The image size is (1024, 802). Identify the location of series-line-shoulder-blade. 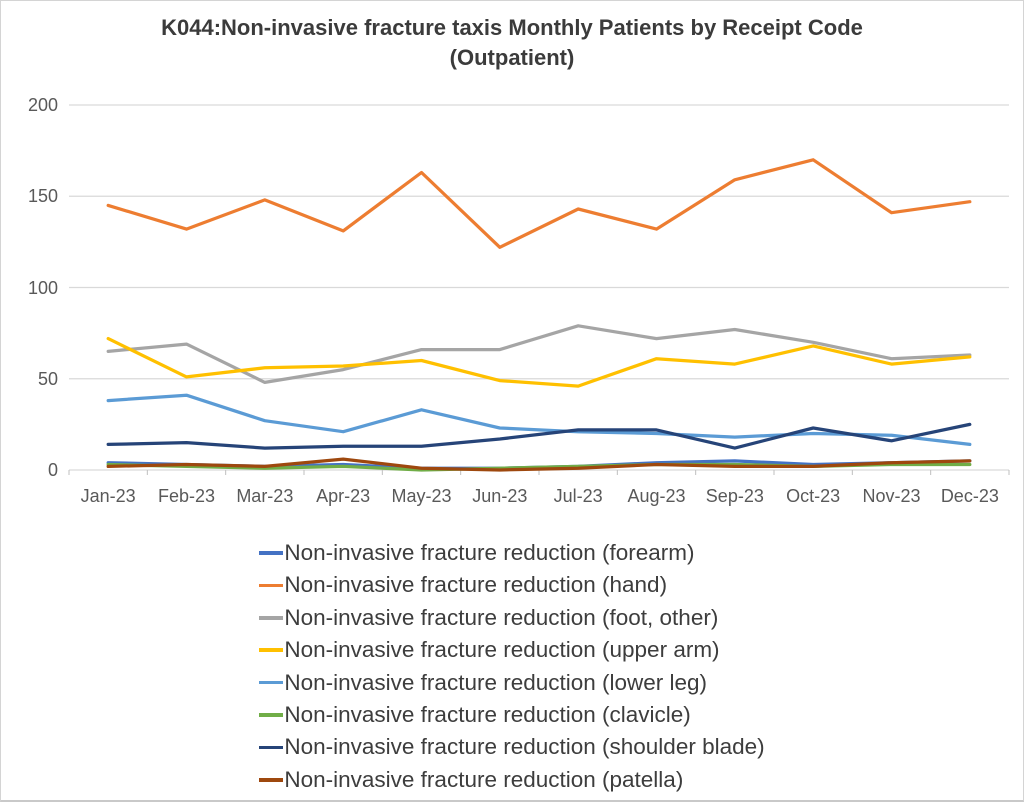
(539, 436).